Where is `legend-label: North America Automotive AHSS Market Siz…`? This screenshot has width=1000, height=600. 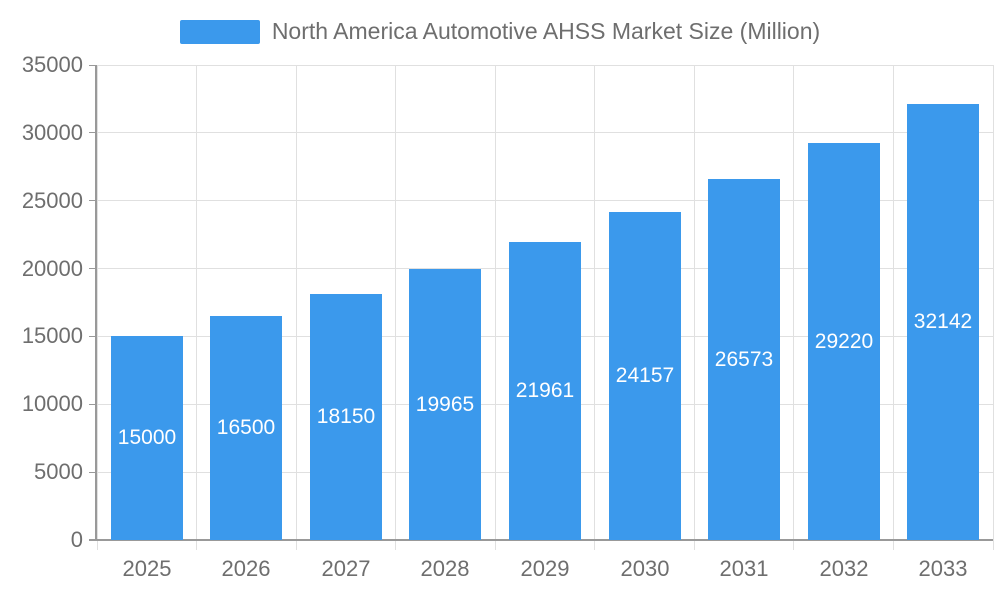 legend-label: North America Automotive AHSS Market Siz… is located at coordinates (546, 31).